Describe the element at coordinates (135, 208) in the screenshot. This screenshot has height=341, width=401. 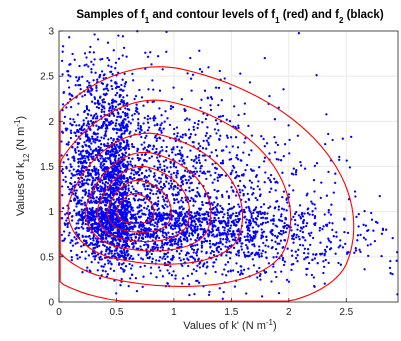
I see `contour-level` at that location.